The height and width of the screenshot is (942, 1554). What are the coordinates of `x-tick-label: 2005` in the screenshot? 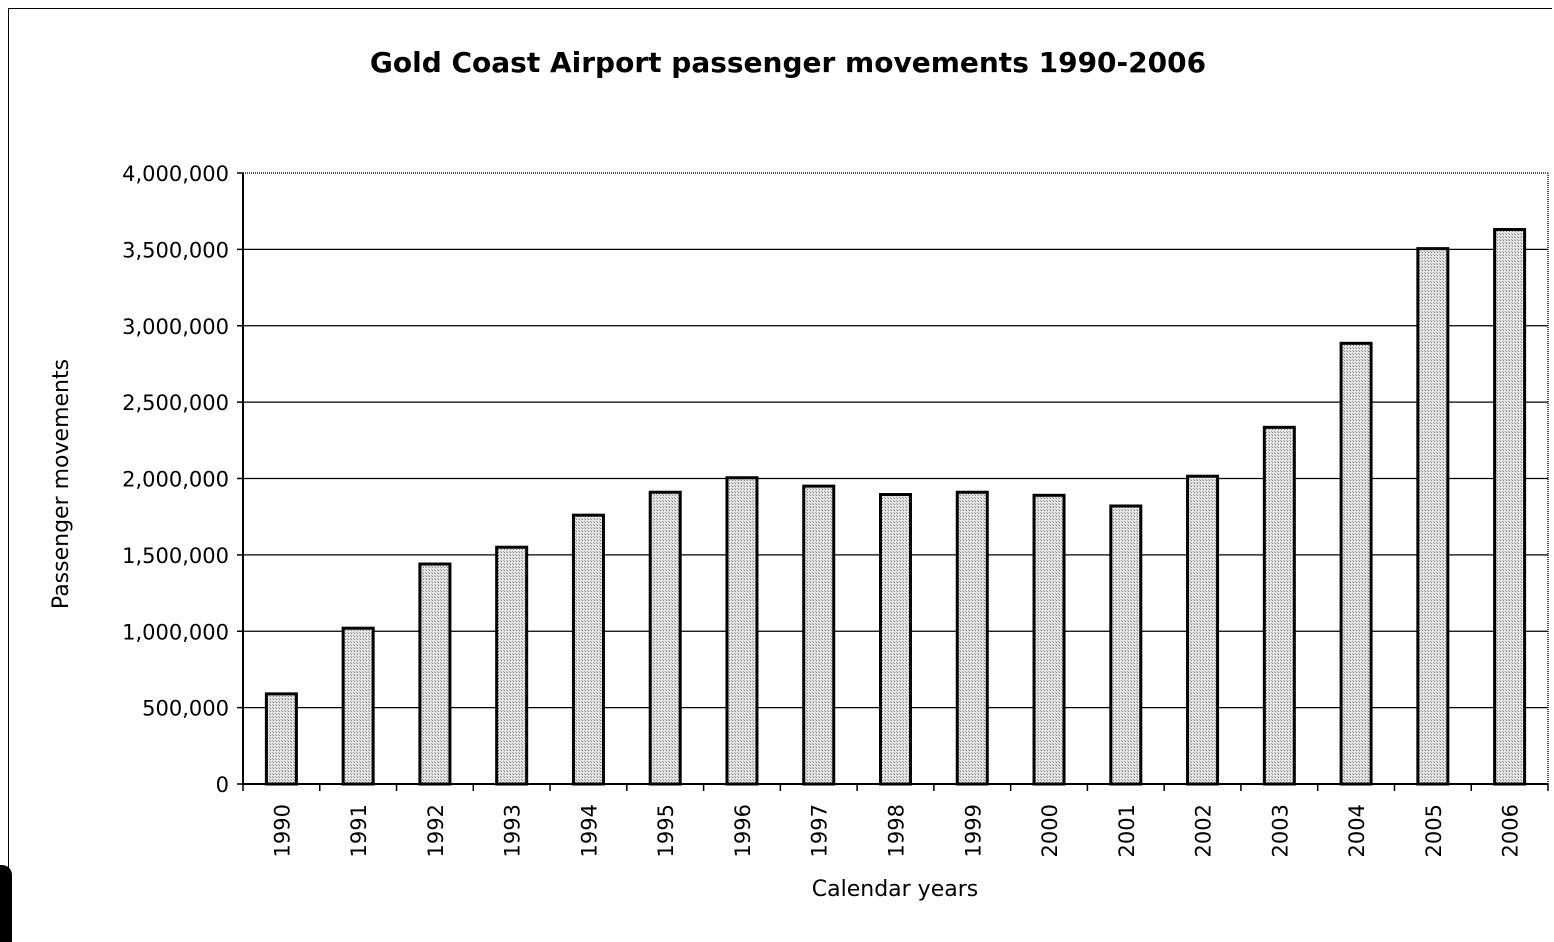 It's located at (1434, 830).